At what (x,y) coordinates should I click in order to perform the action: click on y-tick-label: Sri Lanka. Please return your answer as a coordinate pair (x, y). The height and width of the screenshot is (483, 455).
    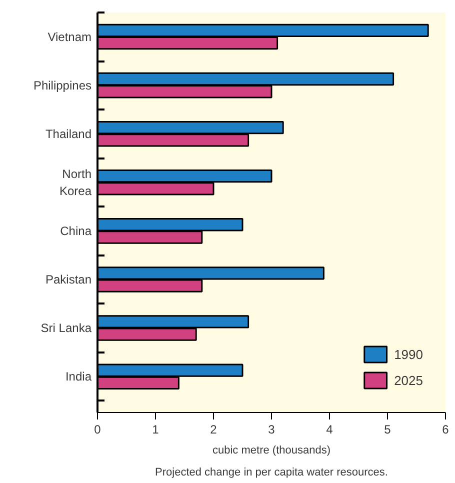
    Looking at the image, I should click on (66, 328).